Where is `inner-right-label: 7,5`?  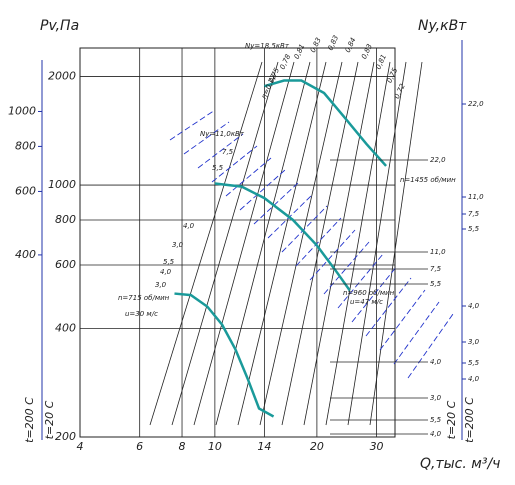
inner-right-label: 7,5 is located at coordinates (436, 269).